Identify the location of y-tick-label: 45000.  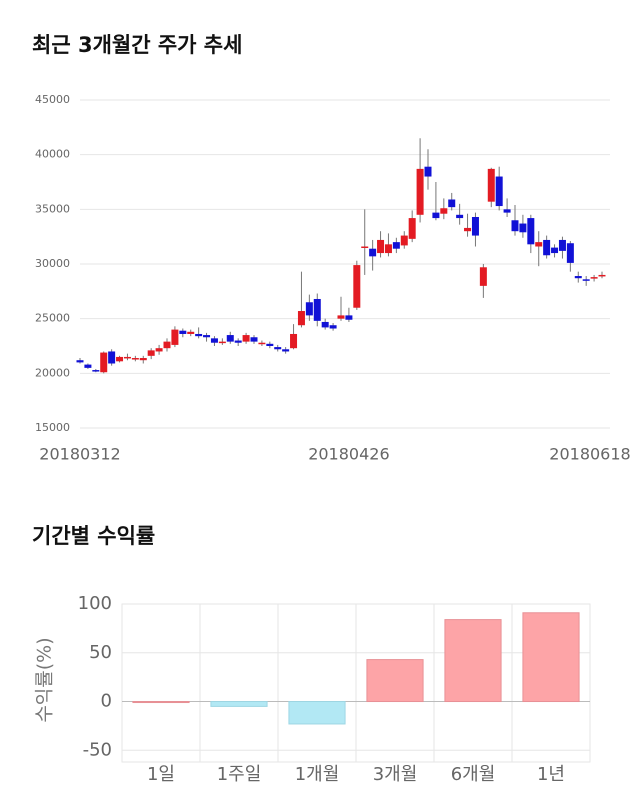
(52, 99).